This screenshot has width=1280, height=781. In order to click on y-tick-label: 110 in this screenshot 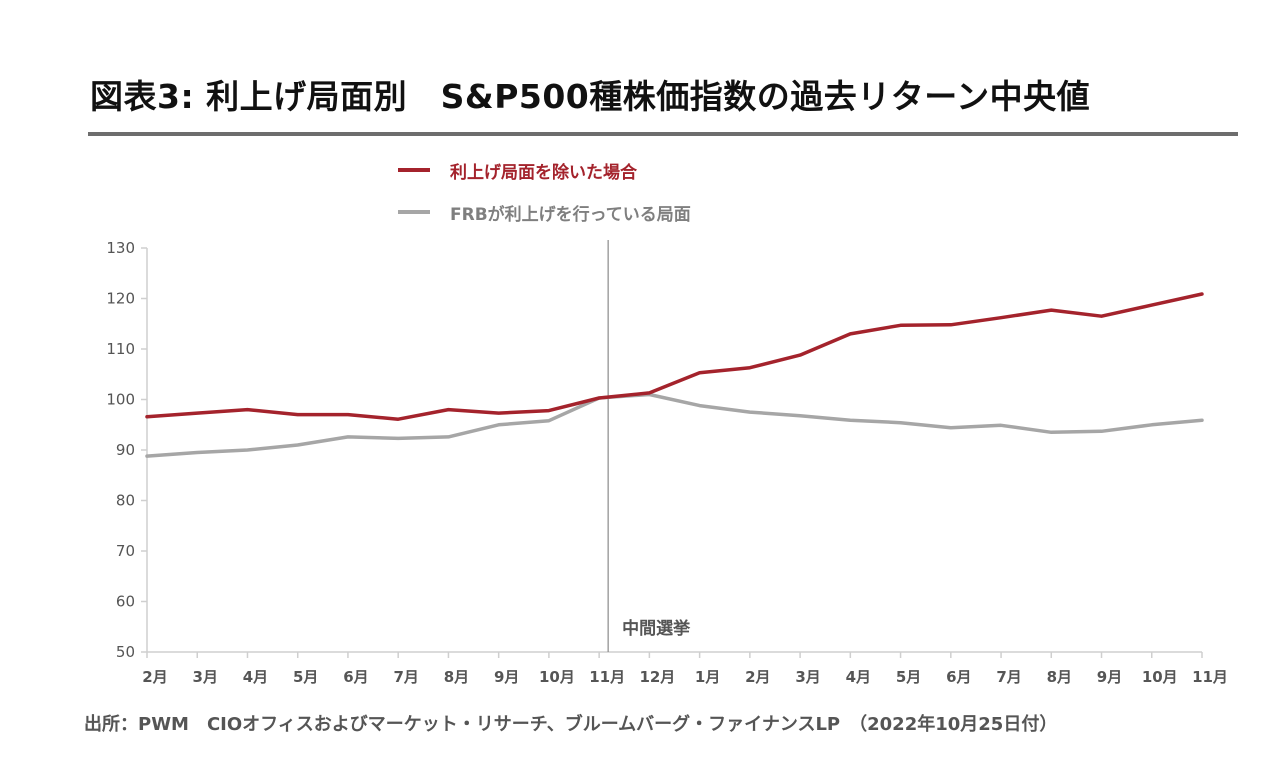, I will do `click(120, 349)`.